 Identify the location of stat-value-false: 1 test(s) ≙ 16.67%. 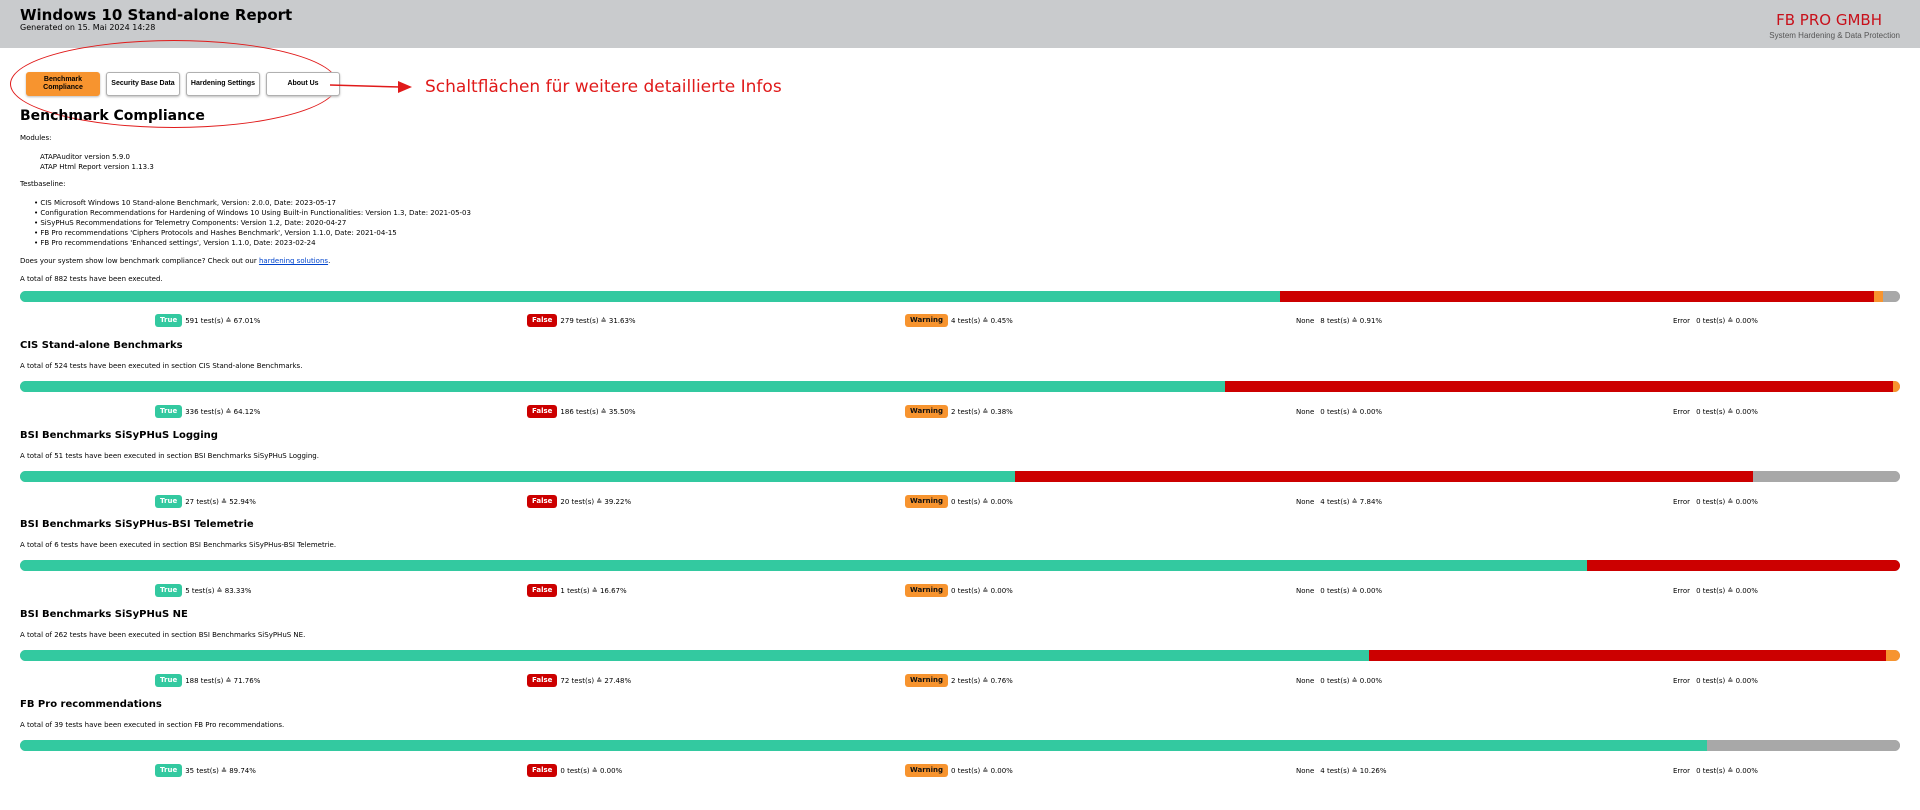
(593, 590).